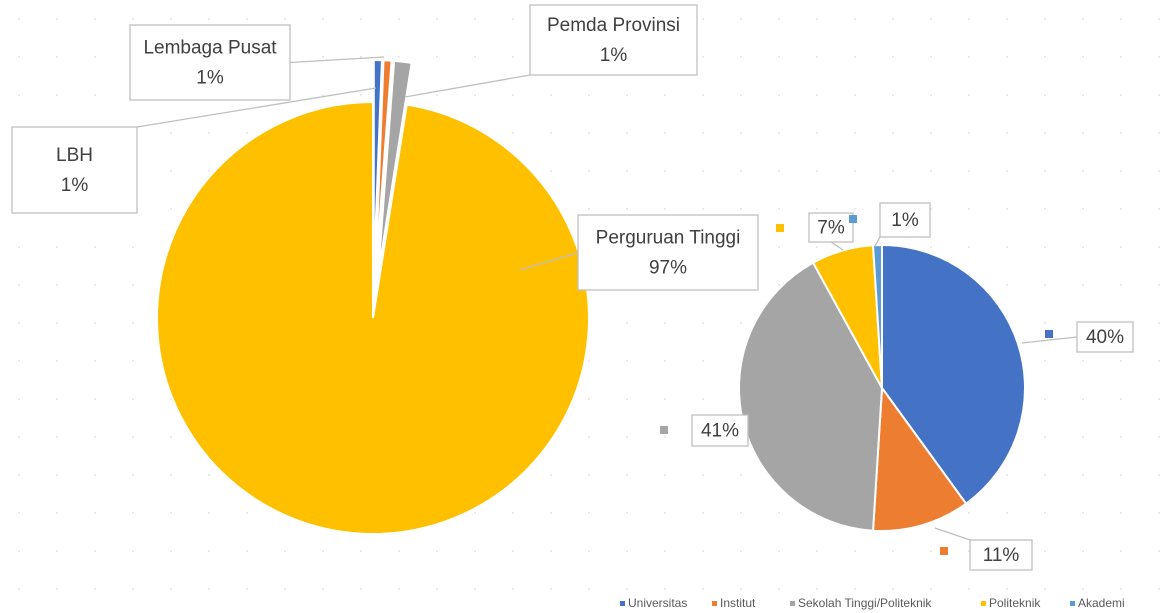 This screenshot has height=613, width=1168. I want to click on legend-label: Akademi, so click(1101, 603).